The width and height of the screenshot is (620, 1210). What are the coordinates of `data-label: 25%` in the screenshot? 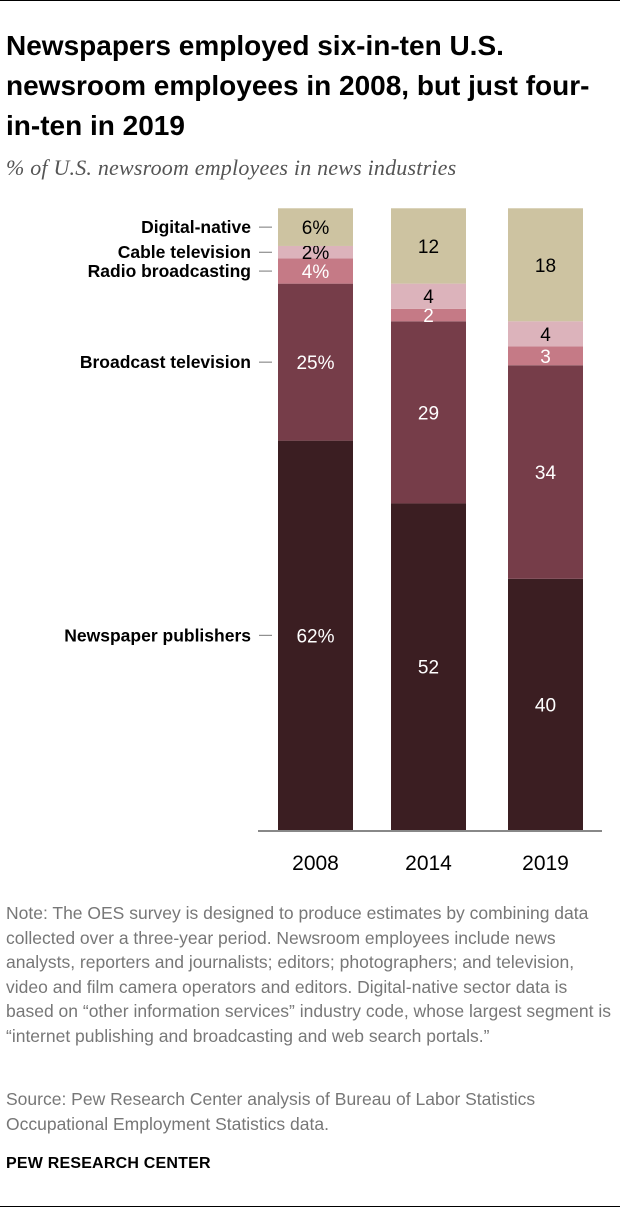 It's located at (315, 363).